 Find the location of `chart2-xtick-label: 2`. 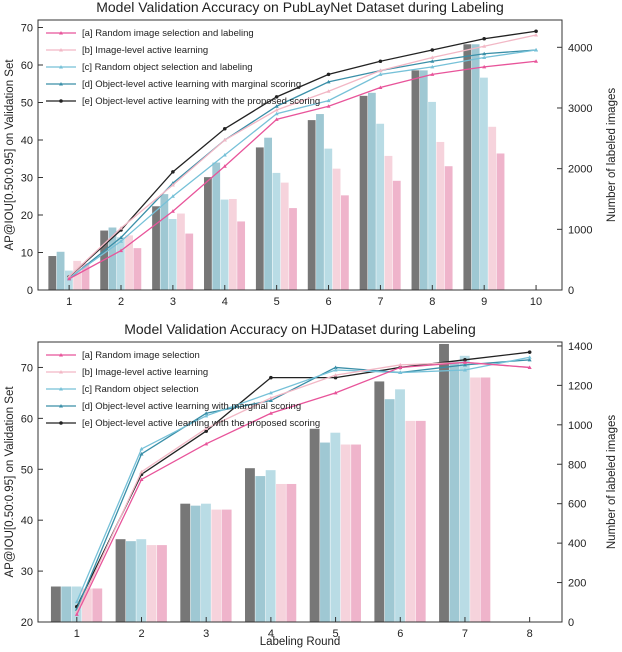

chart2-xtick-label: 2 is located at coordinates (141, 634).